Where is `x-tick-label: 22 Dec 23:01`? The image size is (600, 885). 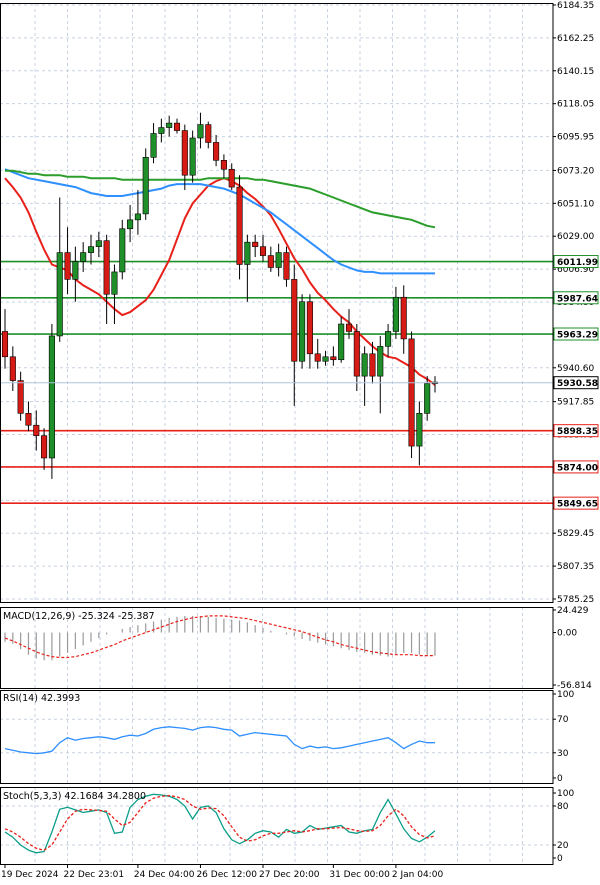
x-tick-label: 22 Dec 23:01 is located at coordinates (94, 875).